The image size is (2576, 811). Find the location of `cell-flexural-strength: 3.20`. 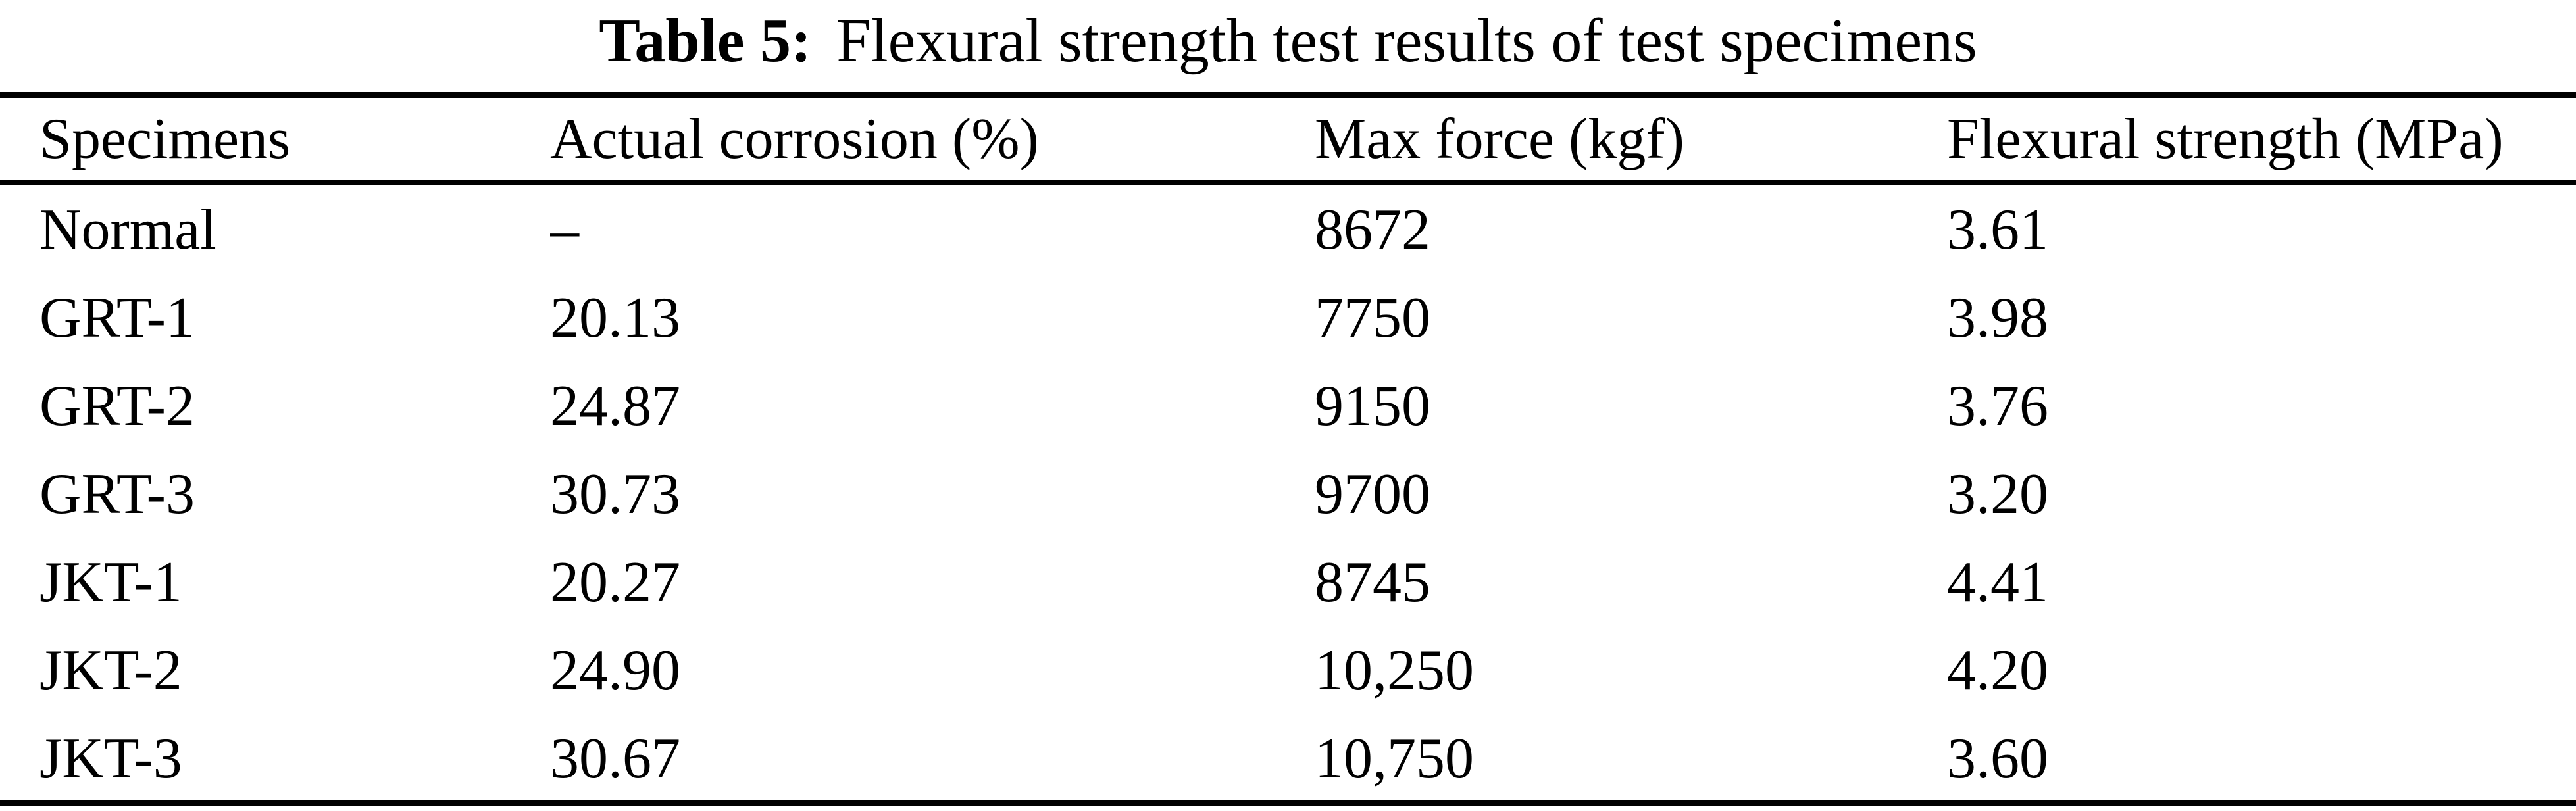

cell-flexural-strength: 3.20 is located at coordinates (1997, 494).